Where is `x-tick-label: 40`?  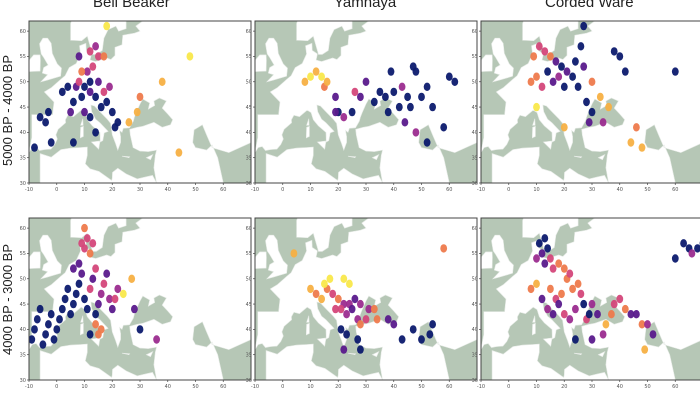 x-tick-label: 40 is located at coordinates (394, 190).